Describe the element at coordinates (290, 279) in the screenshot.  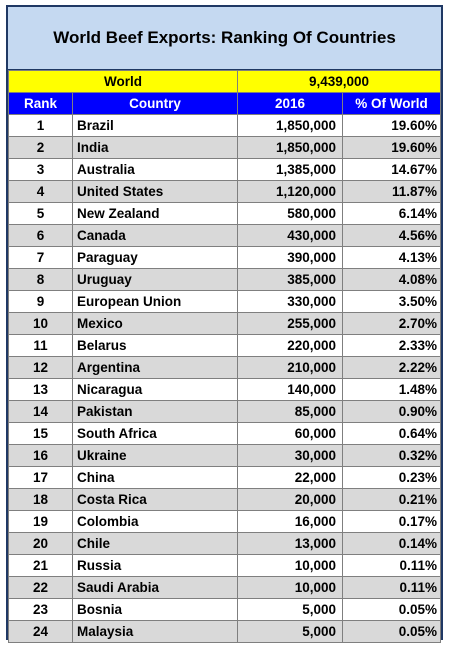
I see `value-cell: 385,000` at that location.